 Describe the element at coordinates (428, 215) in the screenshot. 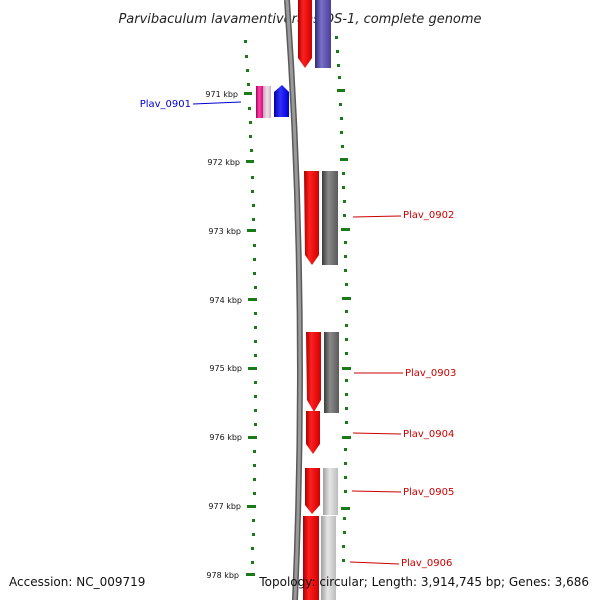

I see `gene-label-plav-0902: Plav_0902` at that location.